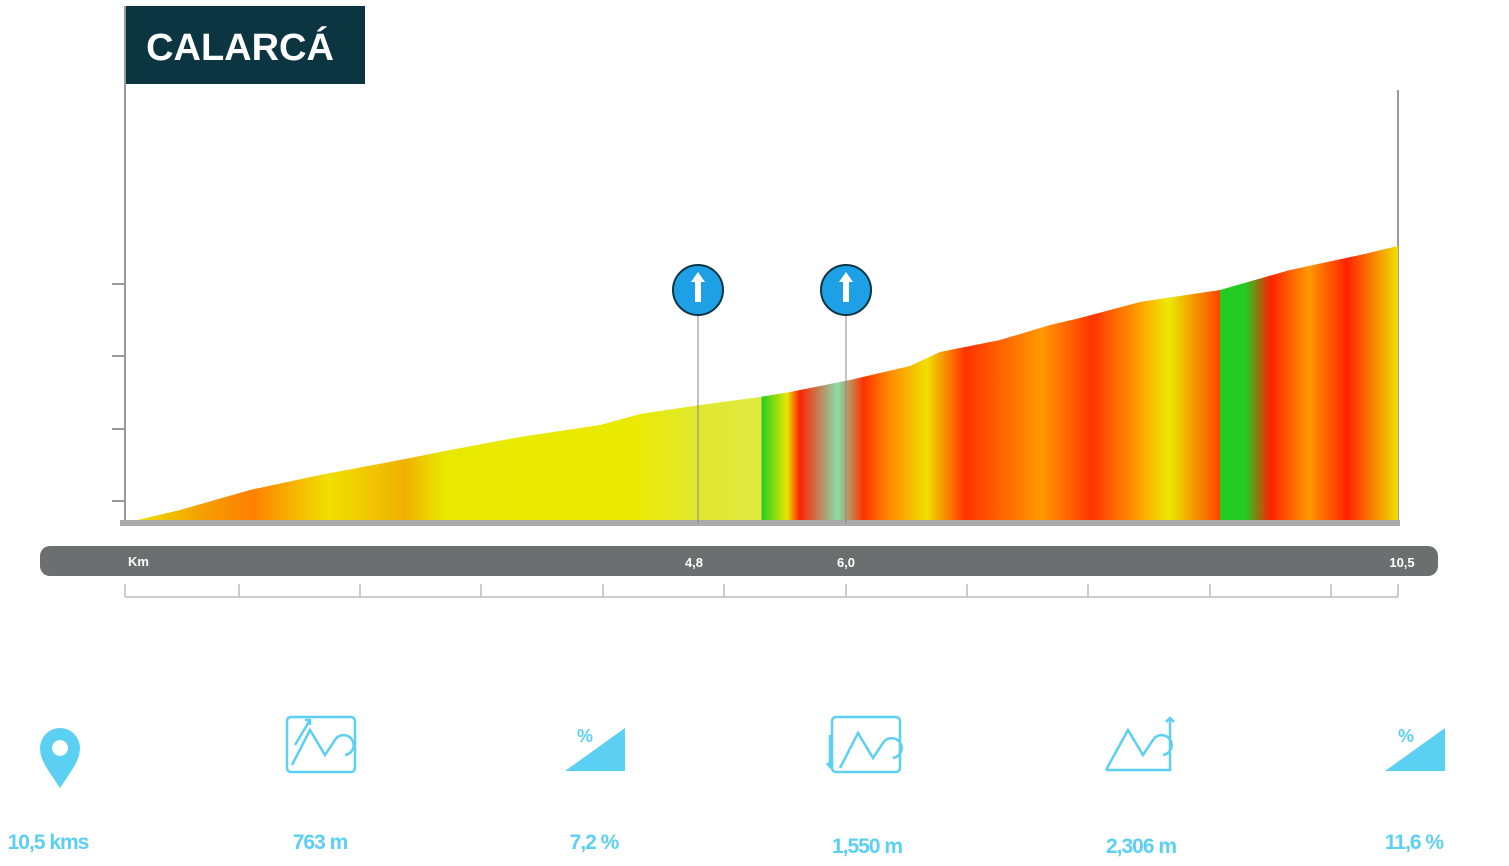 The height and width of the screenshot is (866, 1509). Describe the element at coordinates (760, 523) in the screenshot. I see `baseline` at that location.